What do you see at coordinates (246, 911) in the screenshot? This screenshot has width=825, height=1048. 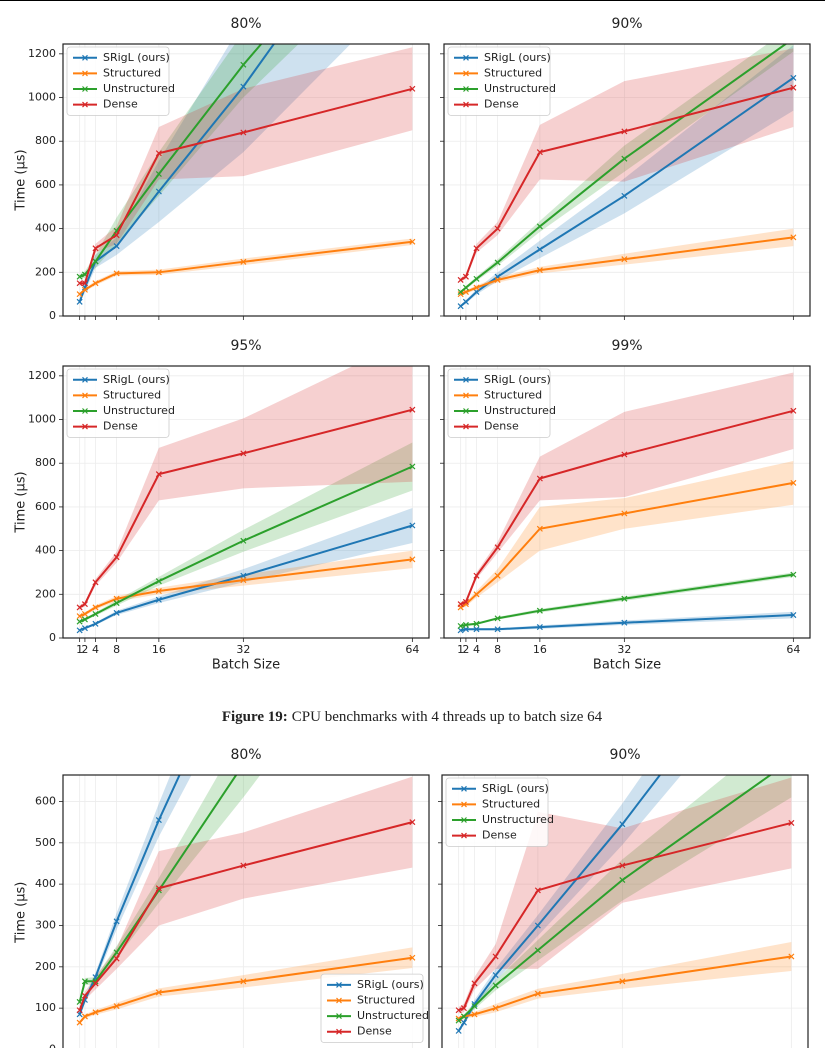 I see `axes-frame` at bounding box center [246, 911].